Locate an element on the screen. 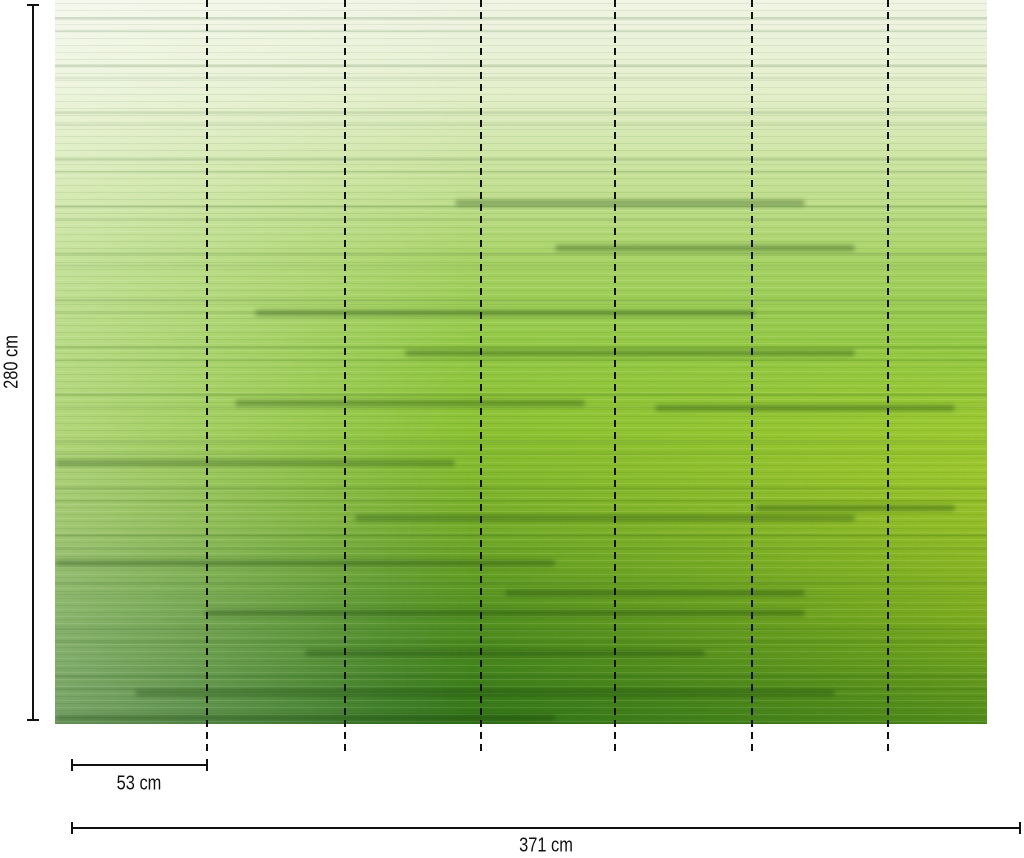 Image resolution: width=1024 pixels, height=858 pixels. height-dimension-line is located at coordinates (33, 362).